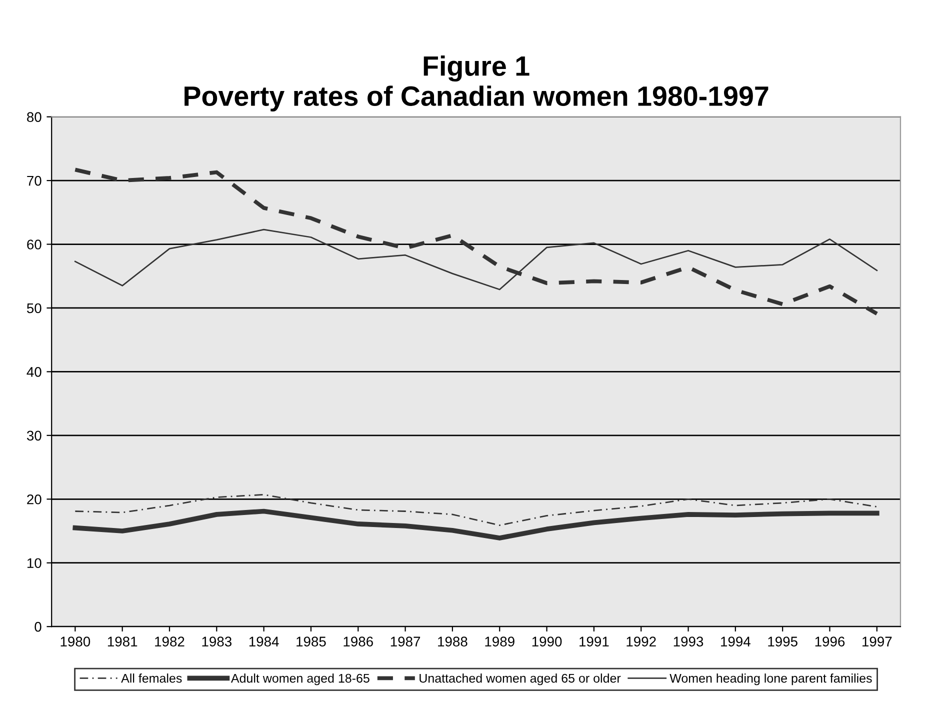  What do you see at coordinates (641, 641) in the screenshot?
I see `x-tick-label: 1992` at bounding box center [641, 641].